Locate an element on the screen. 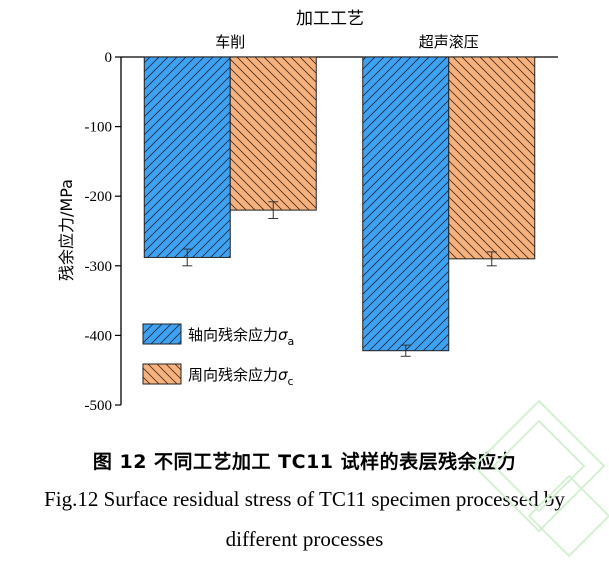 This screenshot has height=566, width=609. x-category-label: 超声滚压 is located at coordinates (449, 42).